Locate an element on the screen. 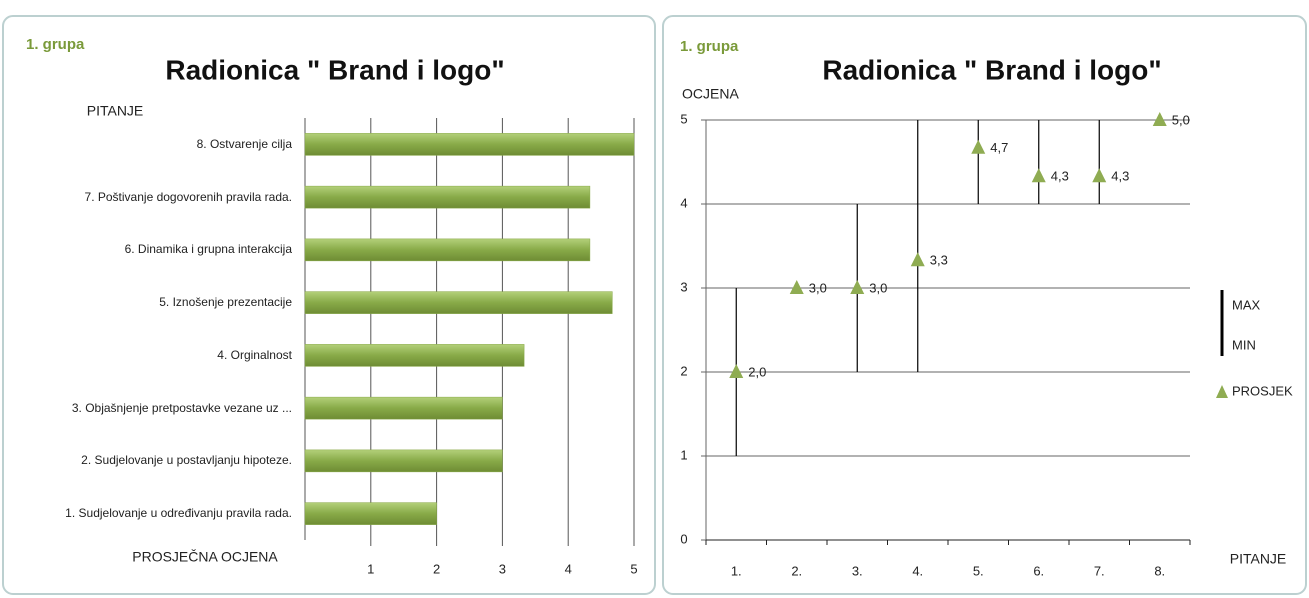 This screenshot has height=598, width=1309. x-axis-label: PROSJEČNA OCJENA is located at coordinates (205, 557).